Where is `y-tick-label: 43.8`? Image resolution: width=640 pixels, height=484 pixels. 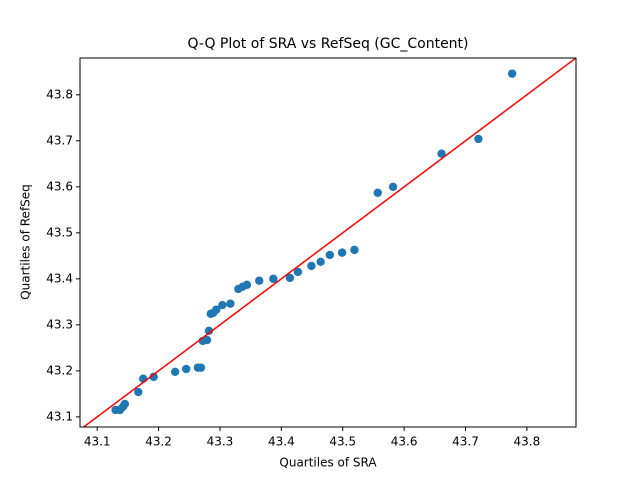 y-tick-label: 43.8 is located at coordinates (59, 94).